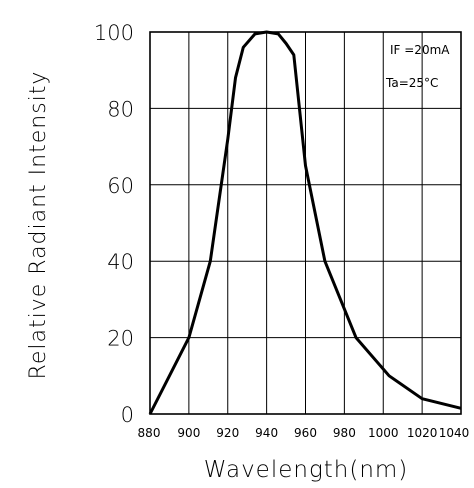  Describe the element at coordinates (120, 339) in the screenshot. I see `y-tick-label: 20` at that location.